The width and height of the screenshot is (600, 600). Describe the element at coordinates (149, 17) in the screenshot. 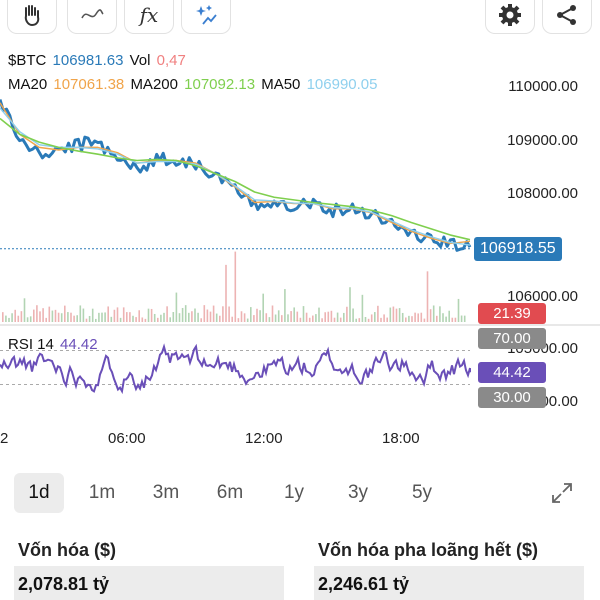

I see `function-icon: fx` at that location.